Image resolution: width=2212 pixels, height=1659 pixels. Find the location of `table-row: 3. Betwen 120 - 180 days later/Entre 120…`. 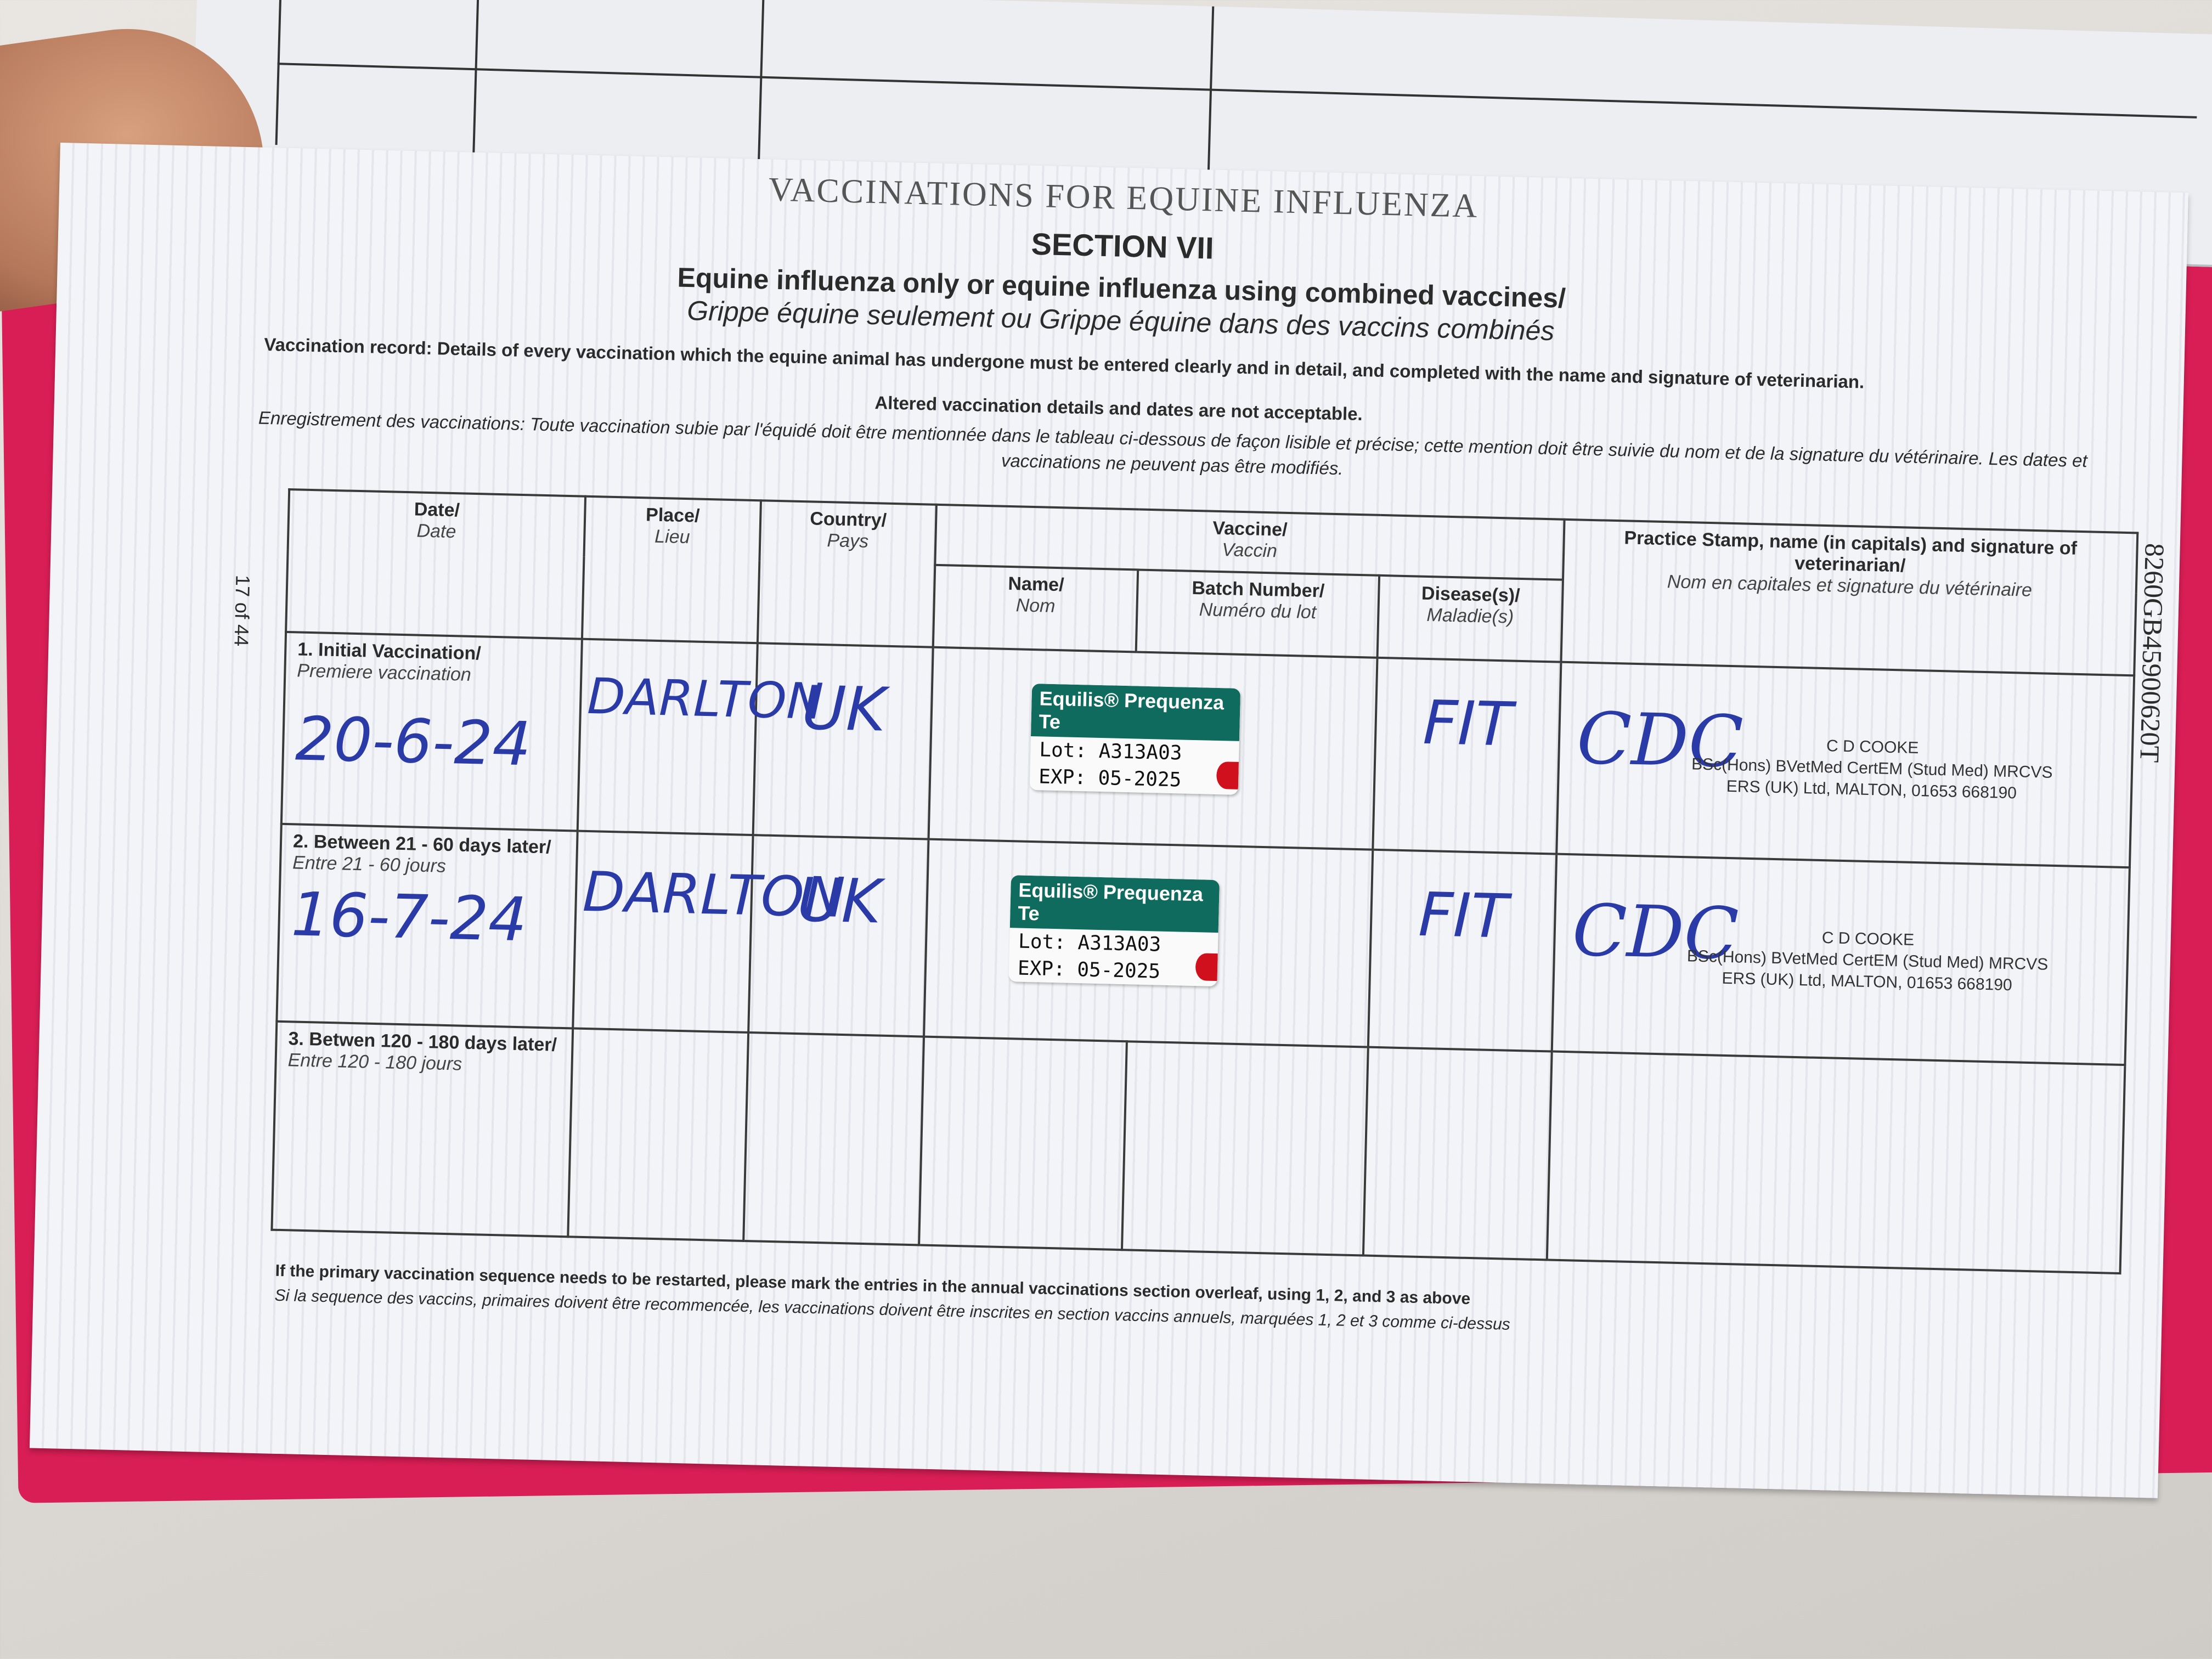

table-row: 3. Betwen 120 - 180 days later/Entre 120… is located at coordinates (1198, 1147).